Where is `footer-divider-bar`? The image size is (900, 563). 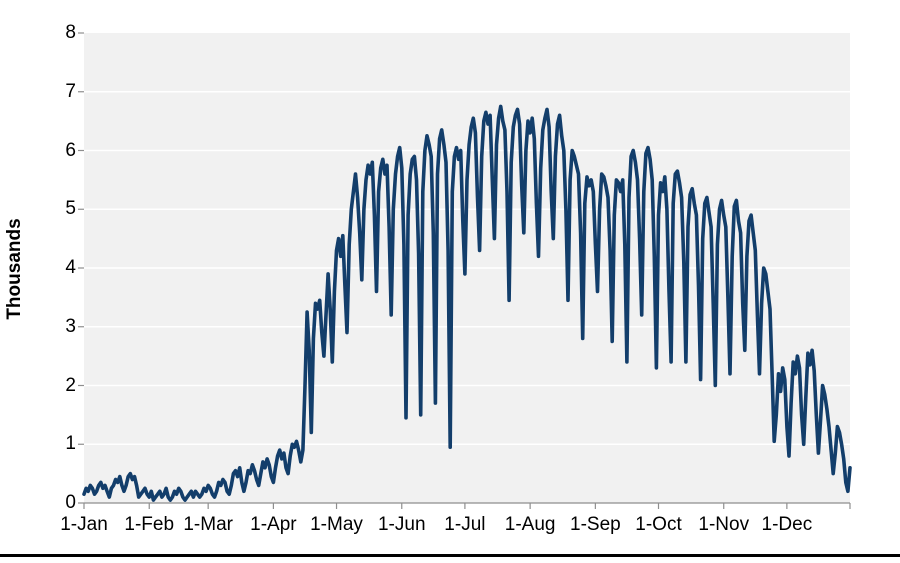
footer-divider-bar is located at coordinates (450, 555).